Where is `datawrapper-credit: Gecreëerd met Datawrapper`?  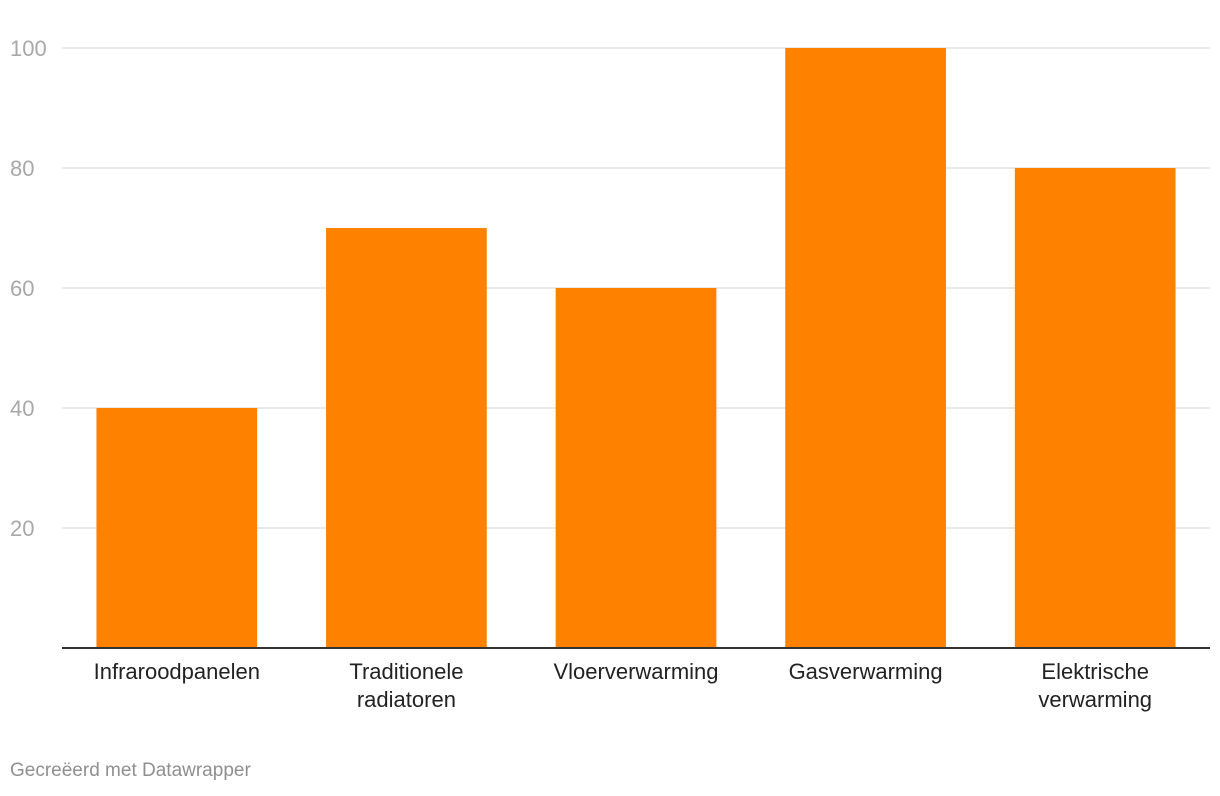
datawrapper-credit: Gecreëerd met Datawrapper is located at coordinates (130, 770).